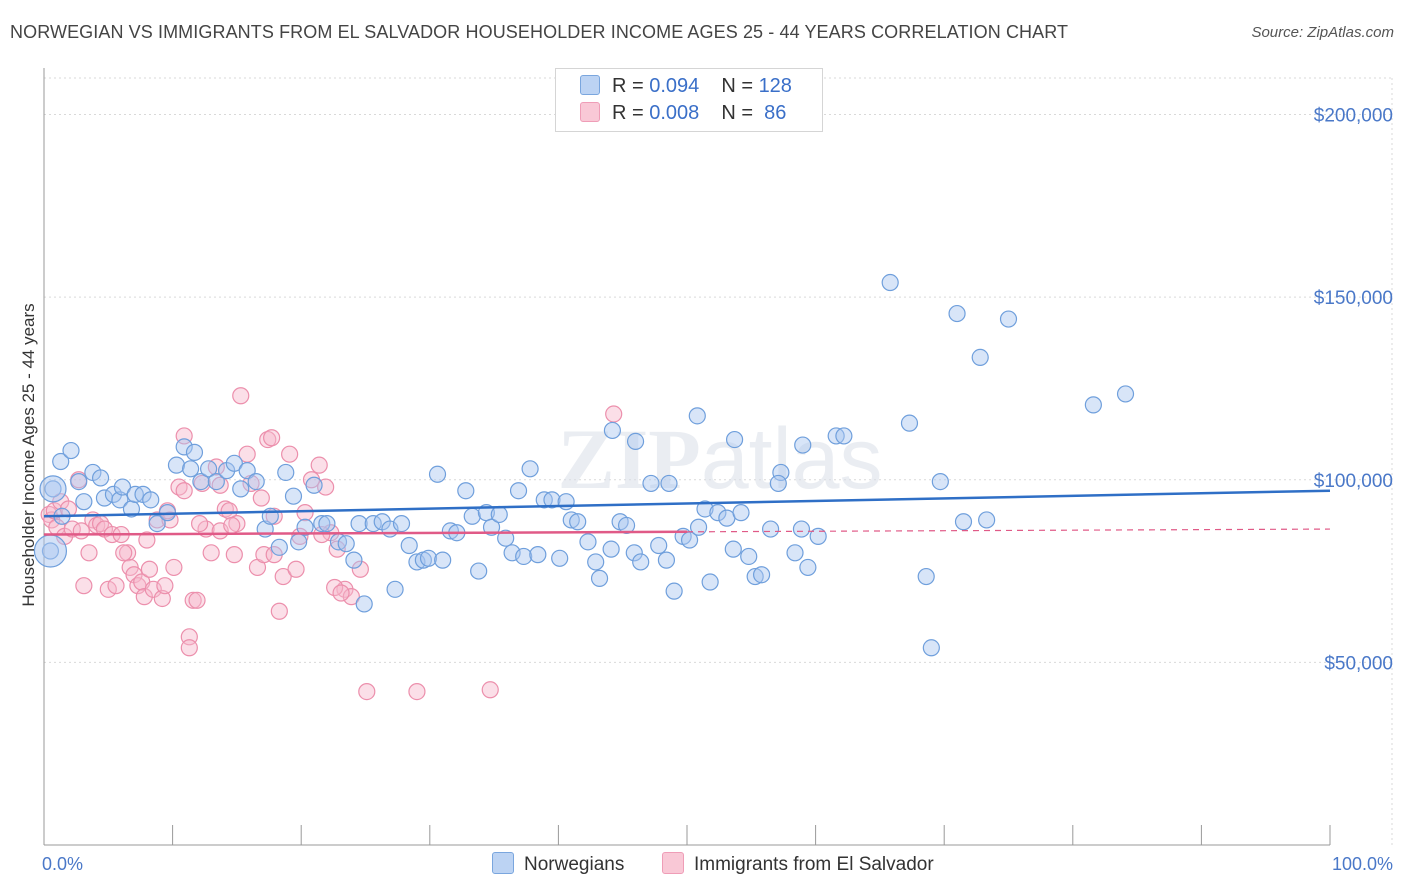 The width and height of the screenshot is (1406, 892). I want to click on y-tick-label: $50,000, so click(1358, 663).